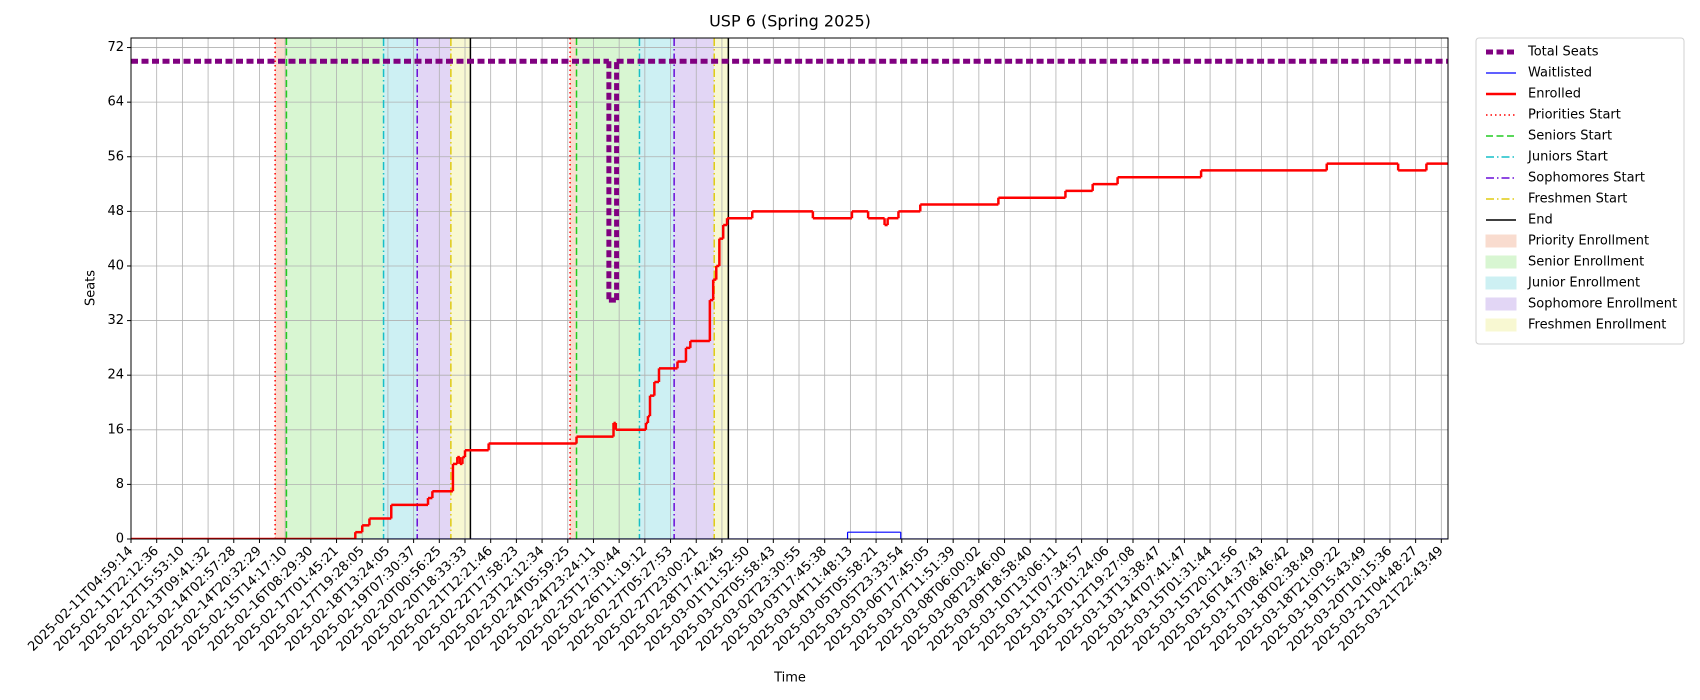  What do you see at coordinates (115, 211) in the screenshot?
I see `y-tick-label: 48` at bounding box center [115, 211].